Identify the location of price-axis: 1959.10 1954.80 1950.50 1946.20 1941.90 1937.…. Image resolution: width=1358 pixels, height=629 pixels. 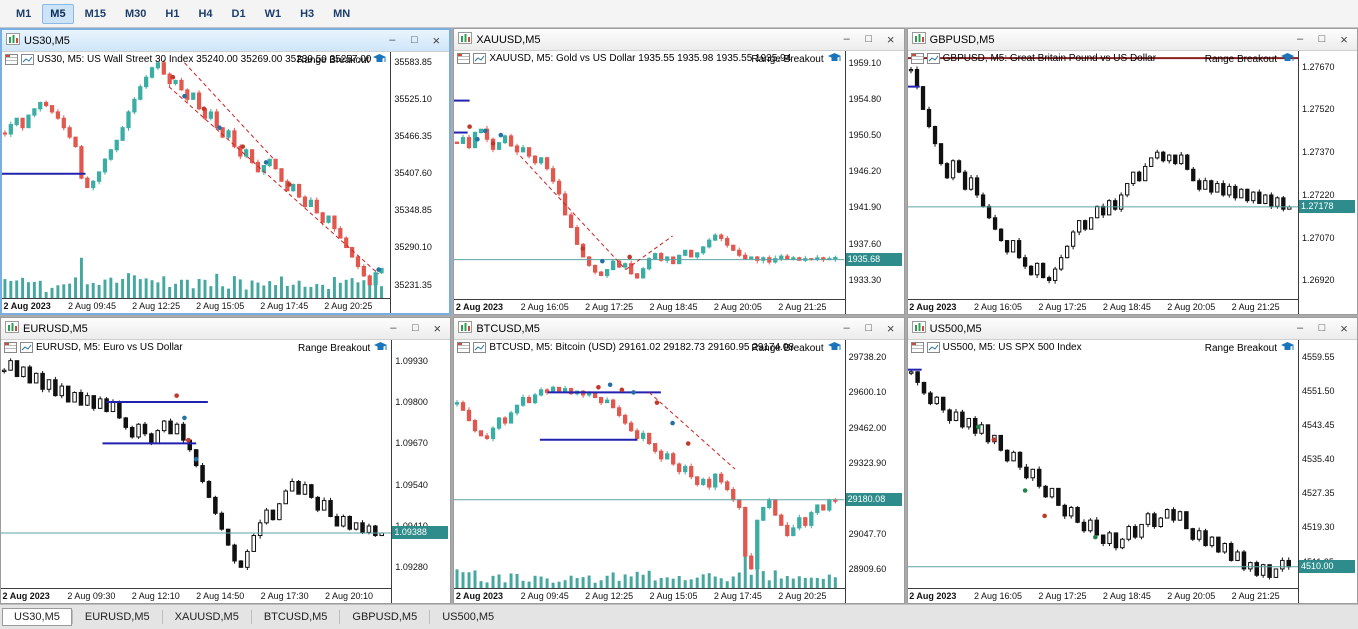
(874, 182).